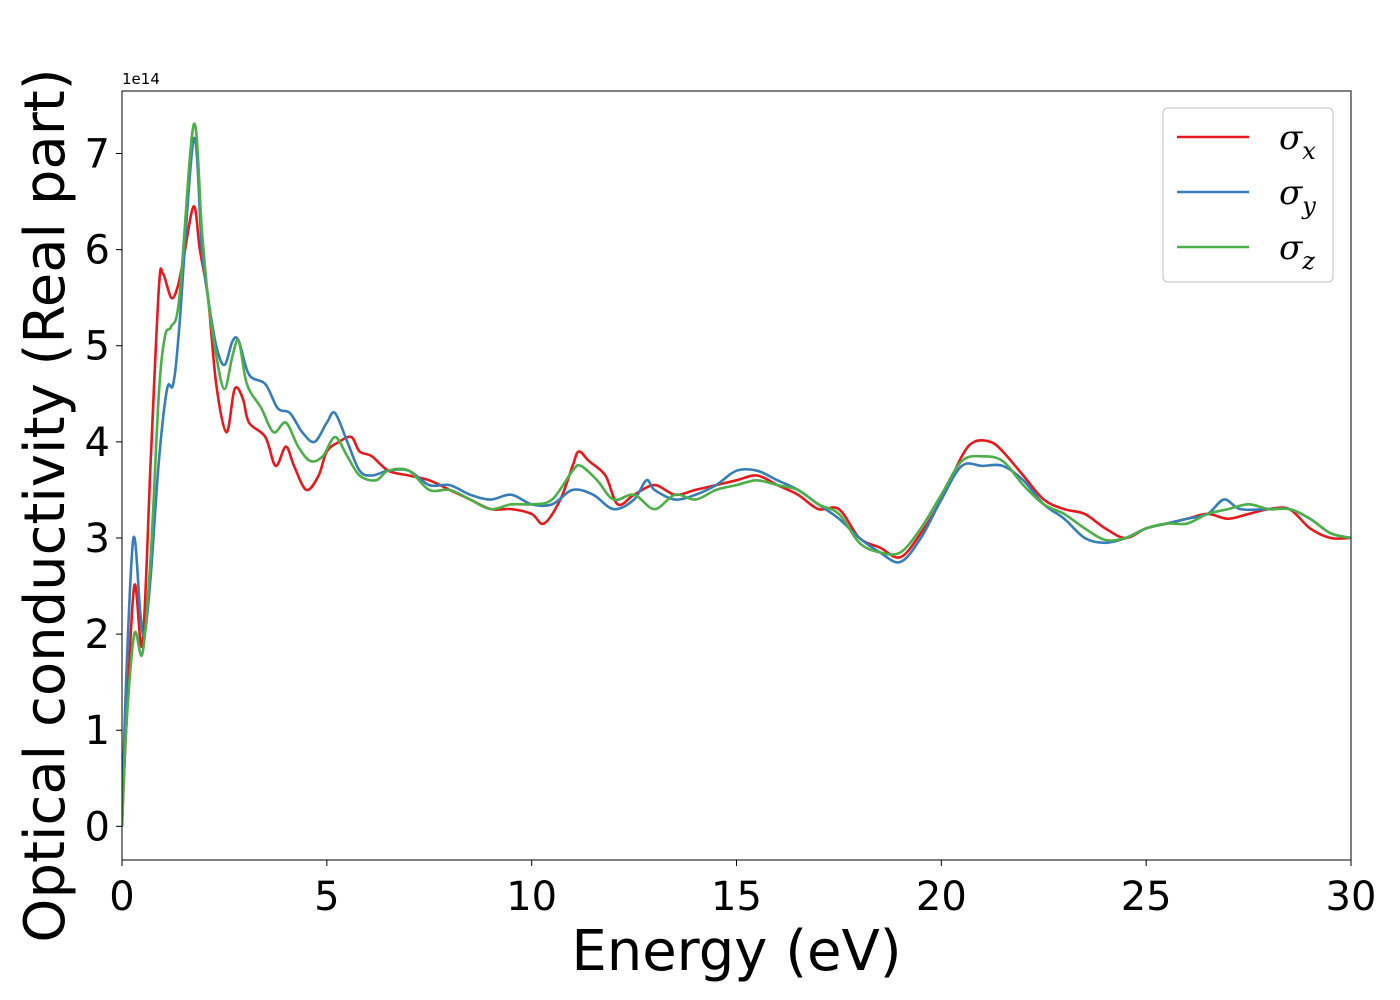 This screenshot has height=1000, width=1400. What do you see at coordinates (103, 490) in the screenshot?
I see `y-axis: 0 1 2 3 4 5 6 7` at bounding box center [103, 490].